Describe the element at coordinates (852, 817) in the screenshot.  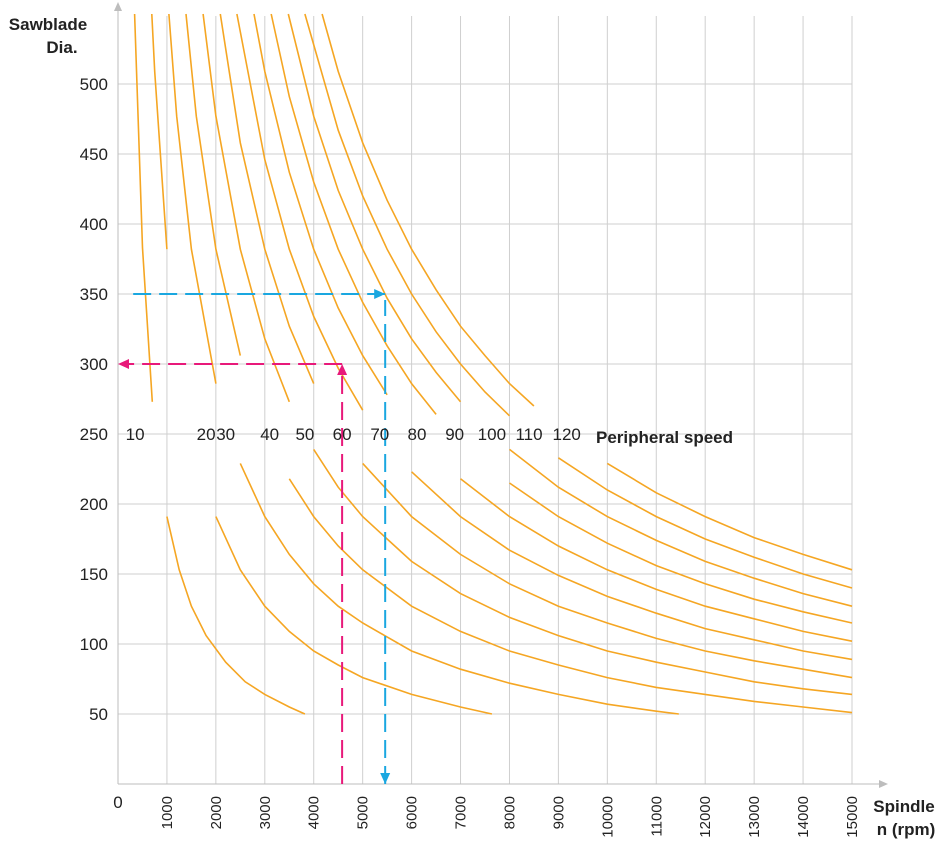
I see `x-tick-label: 15000` at that location.